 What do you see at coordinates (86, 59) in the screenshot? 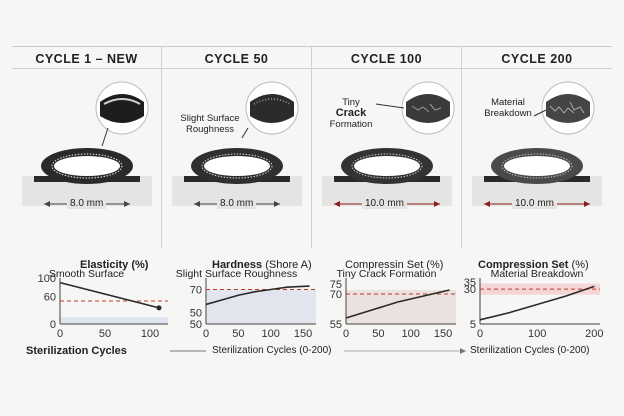
I see `panel-title: CYCLE 1 – NEW` at bounding box center [86, 59].